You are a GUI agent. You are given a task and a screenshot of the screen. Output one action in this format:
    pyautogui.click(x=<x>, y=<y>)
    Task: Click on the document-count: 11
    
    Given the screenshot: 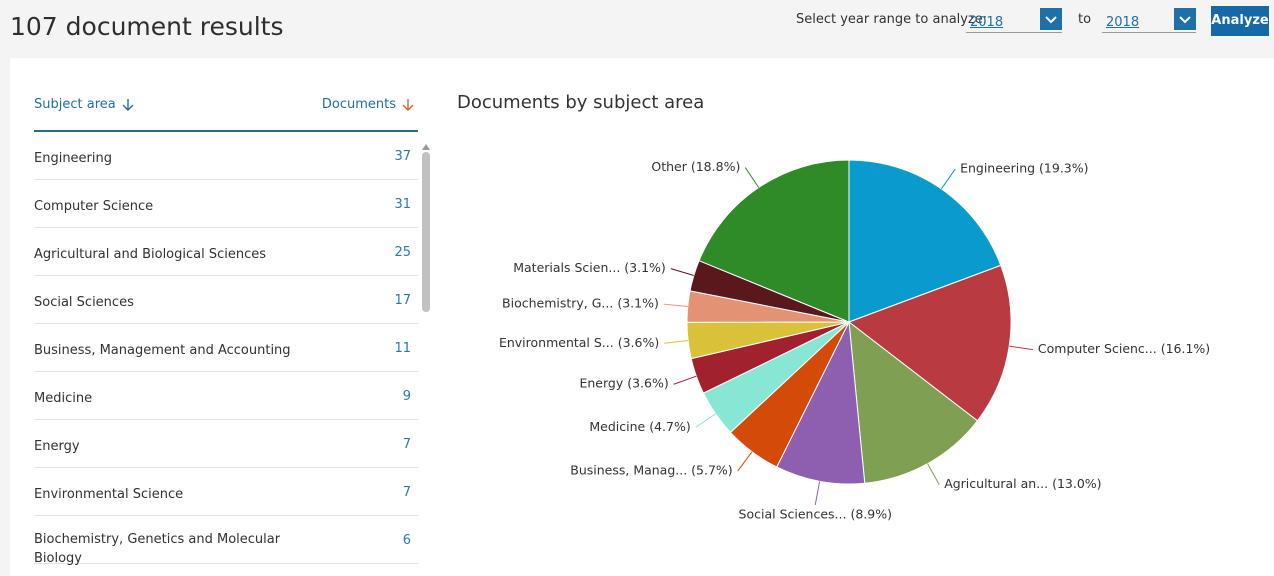 What is the action you would take?
    pyautogui.click(x=402, y=348)
    